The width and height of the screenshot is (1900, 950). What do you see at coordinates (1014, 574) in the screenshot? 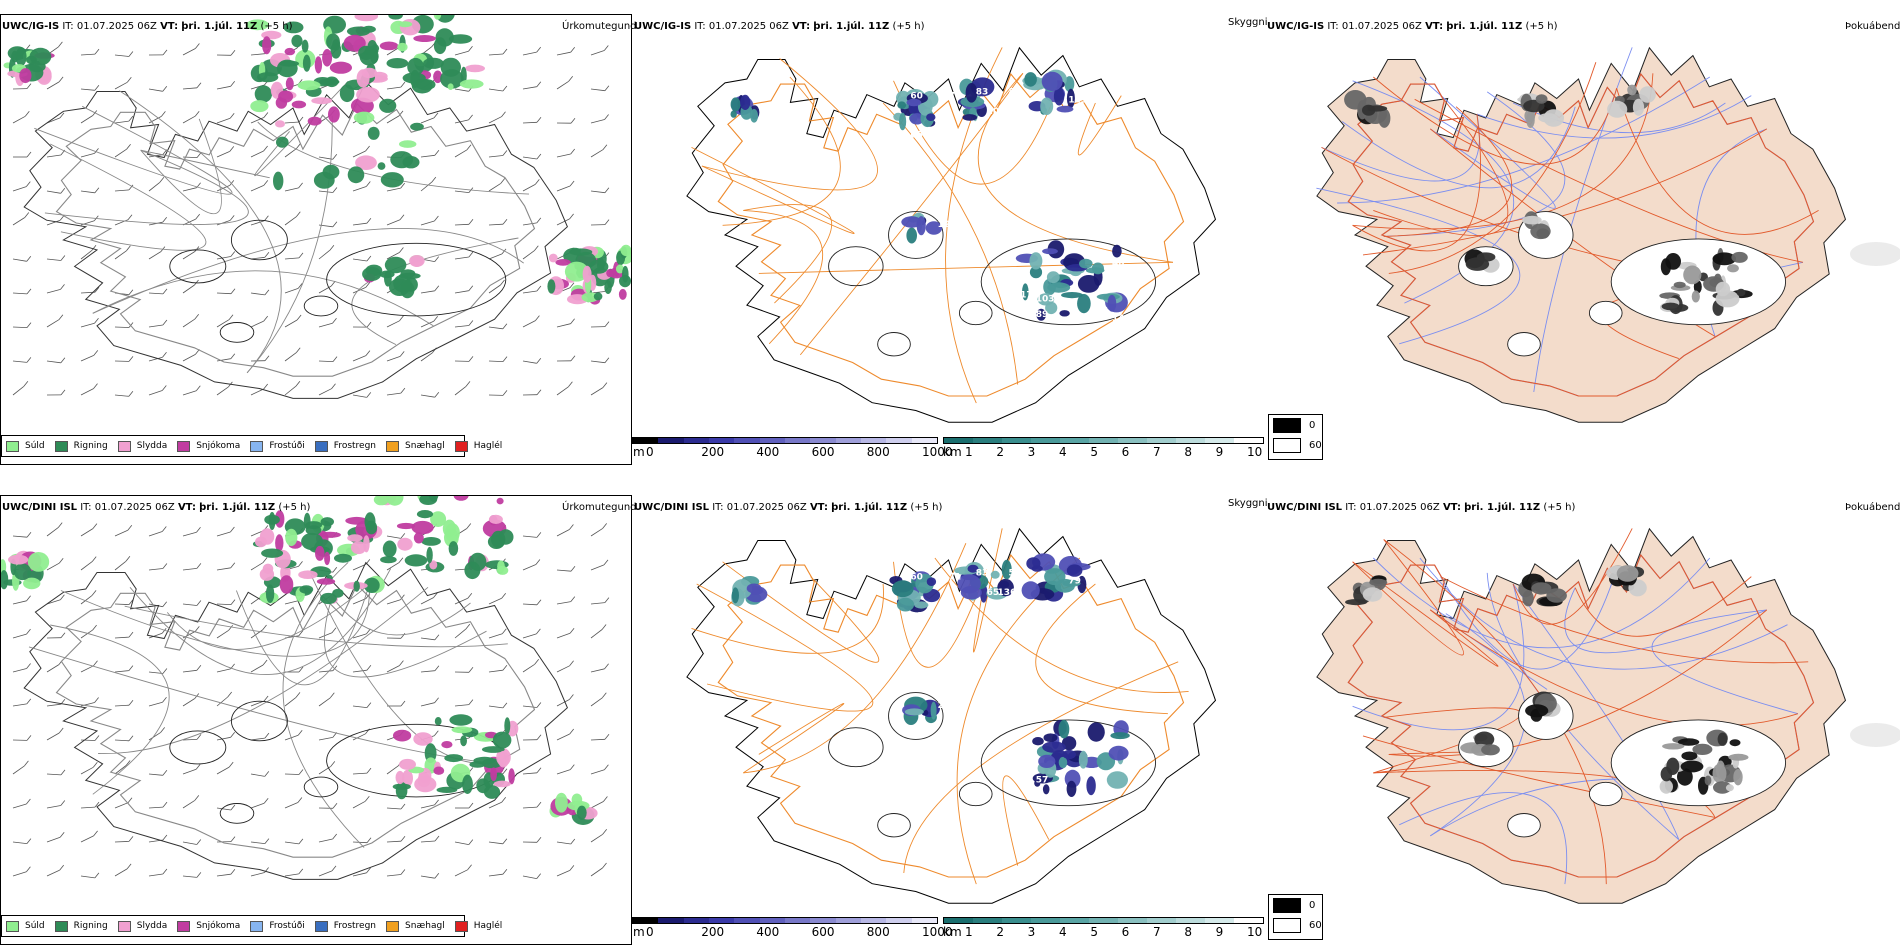
I see `visibility-point-label: 51` at bounding box center [1014, 574].